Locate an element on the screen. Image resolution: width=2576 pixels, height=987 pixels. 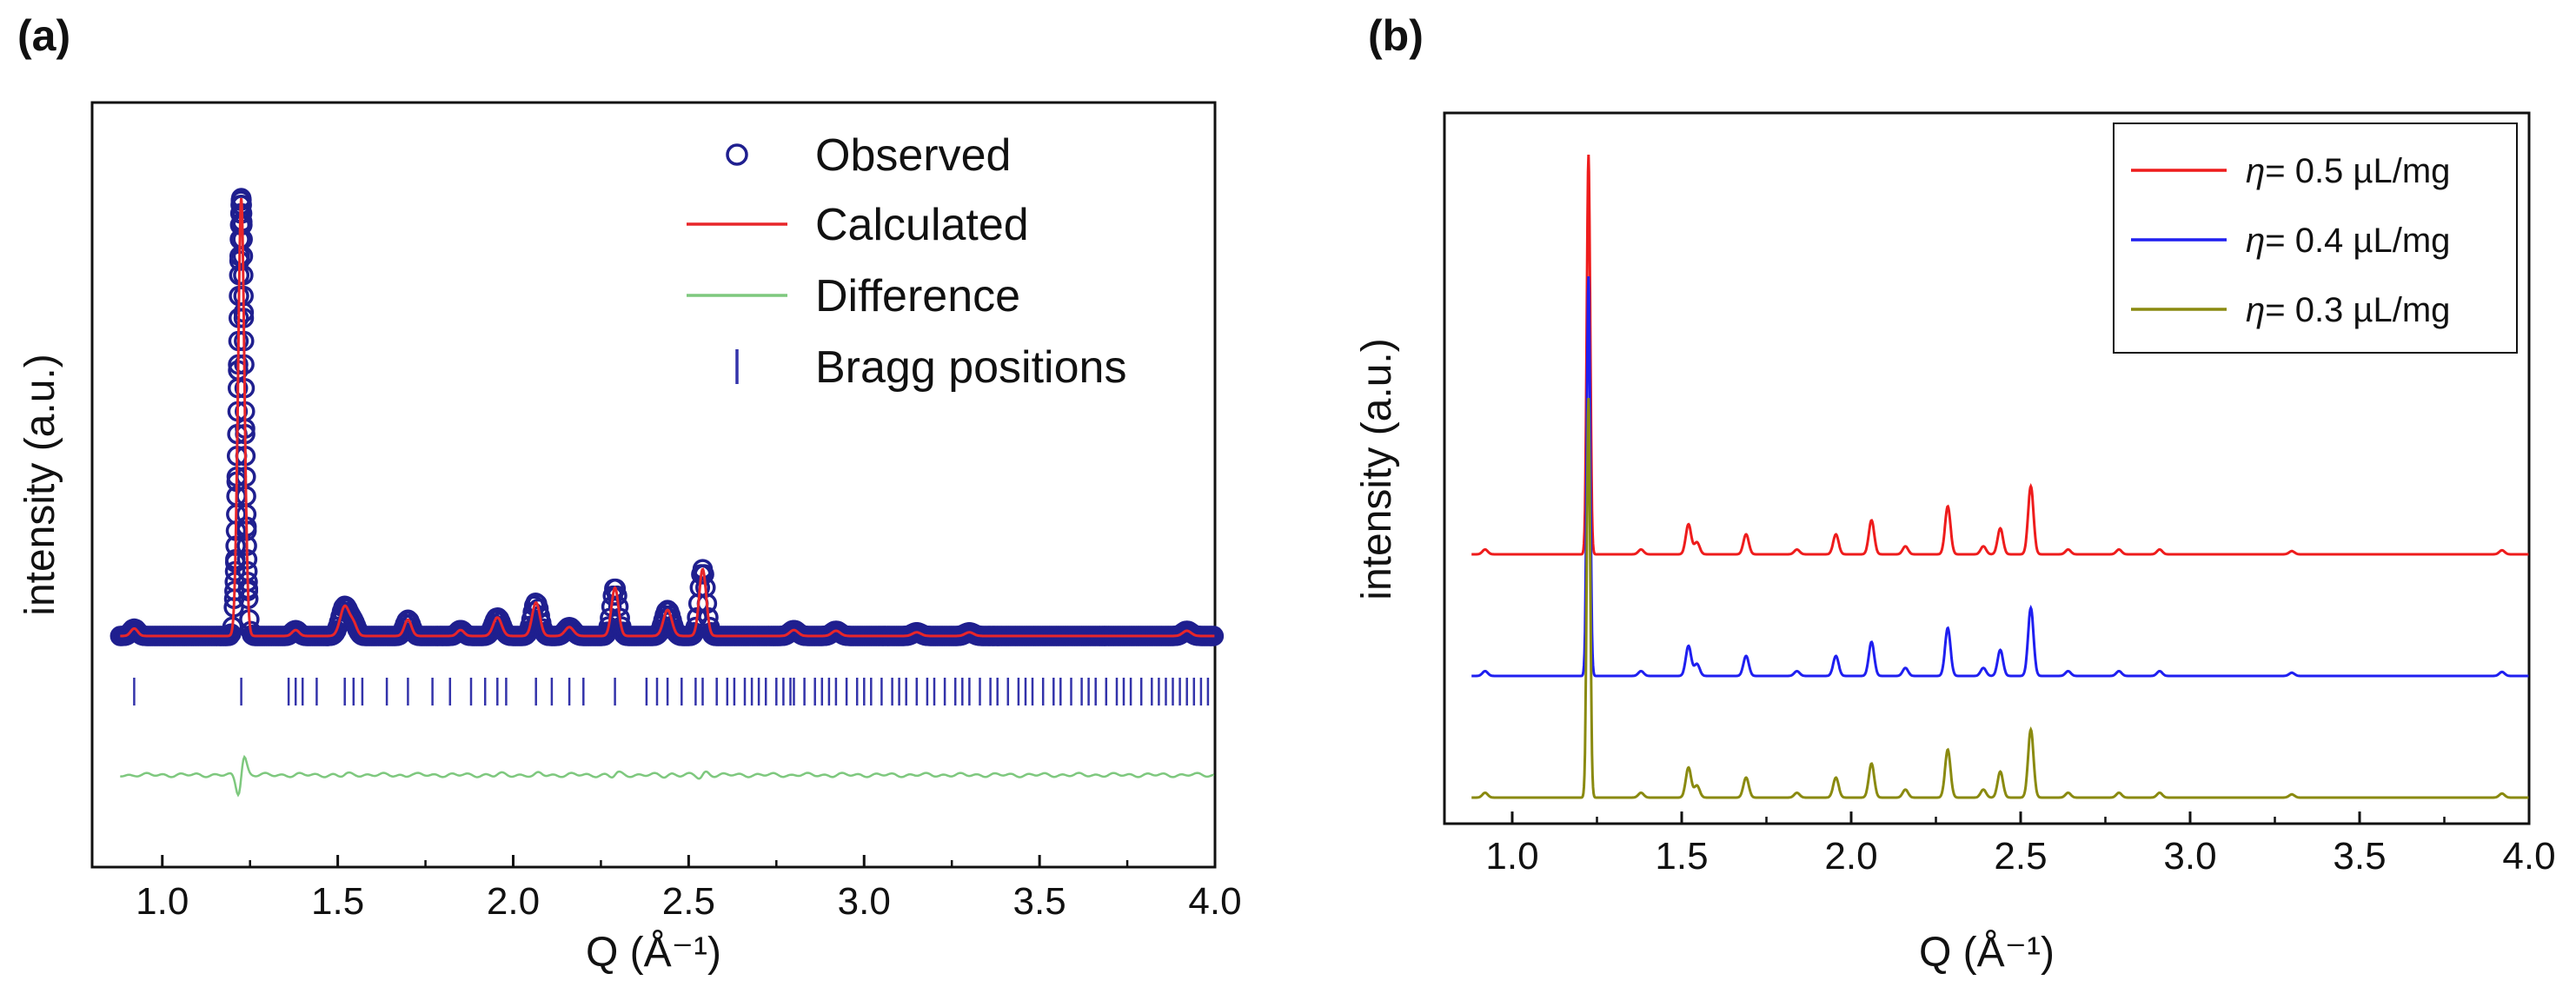
legend-eta-03-label: η= 0.3 µL/mg is located at coordinates (2348, 310).